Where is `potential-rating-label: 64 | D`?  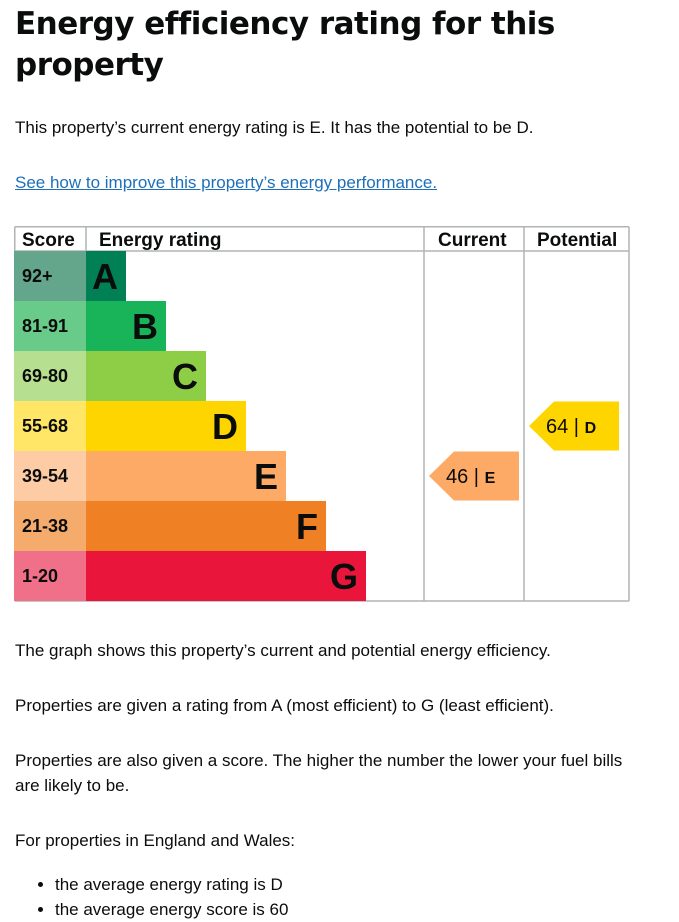
potential-rating-label: 64 | D is located at coordinates (571, 427).